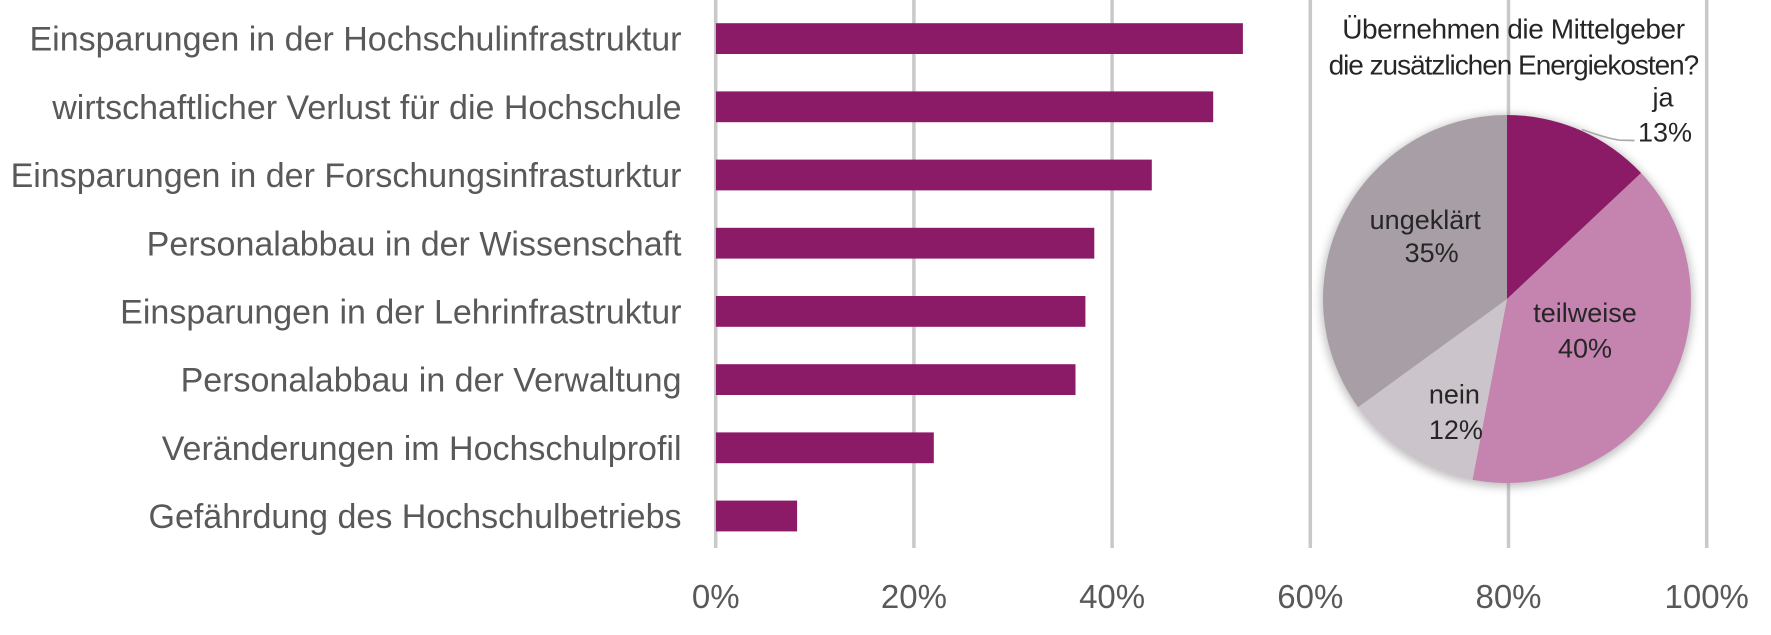 This screenshot has height=635, width=1771. I want to click on svg-text: 0%, so click(716, 596).